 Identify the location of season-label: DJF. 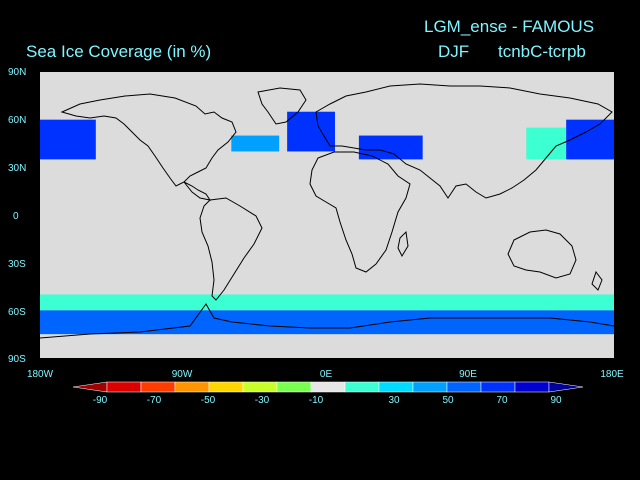
(454, 51).